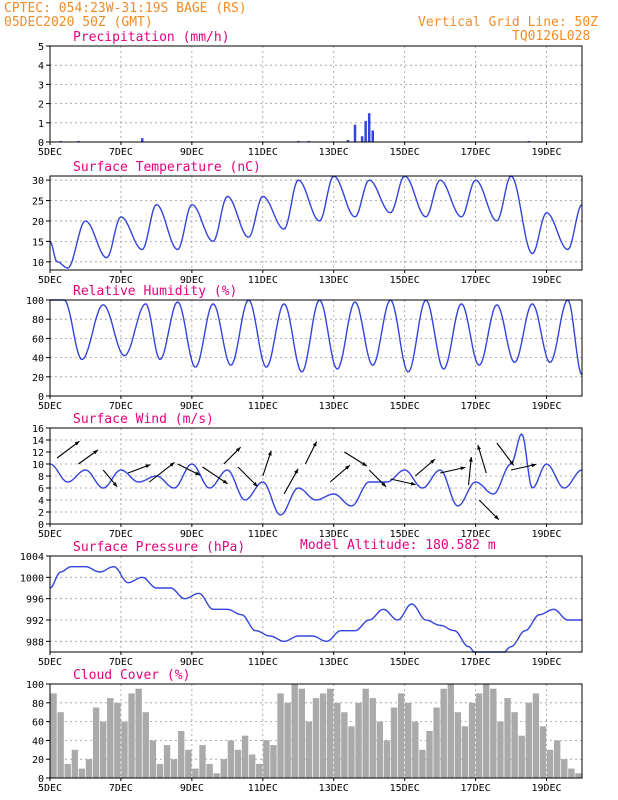  What do you see at coordinates (41, 501) in the screenshot?
I see `y-tick-label: 4` at bounding box center [41, 501].